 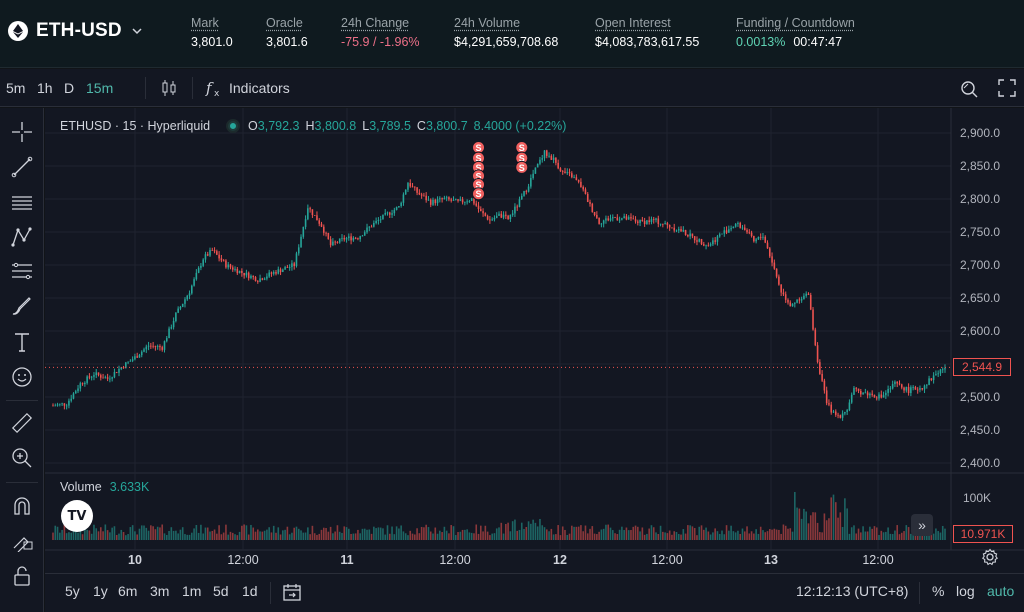 I want to click on stat-label: Mark, so click(x=205, y=23).